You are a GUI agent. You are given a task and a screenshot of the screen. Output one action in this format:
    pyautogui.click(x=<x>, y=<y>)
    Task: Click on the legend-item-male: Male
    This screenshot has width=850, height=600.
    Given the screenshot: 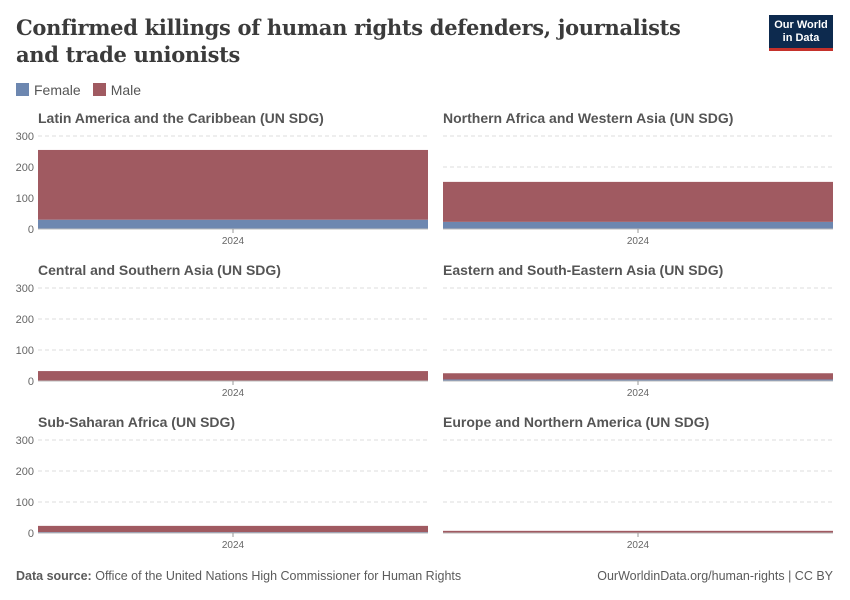 What is the action you would take?
    pyautogui.click(x=117, y=90)
    